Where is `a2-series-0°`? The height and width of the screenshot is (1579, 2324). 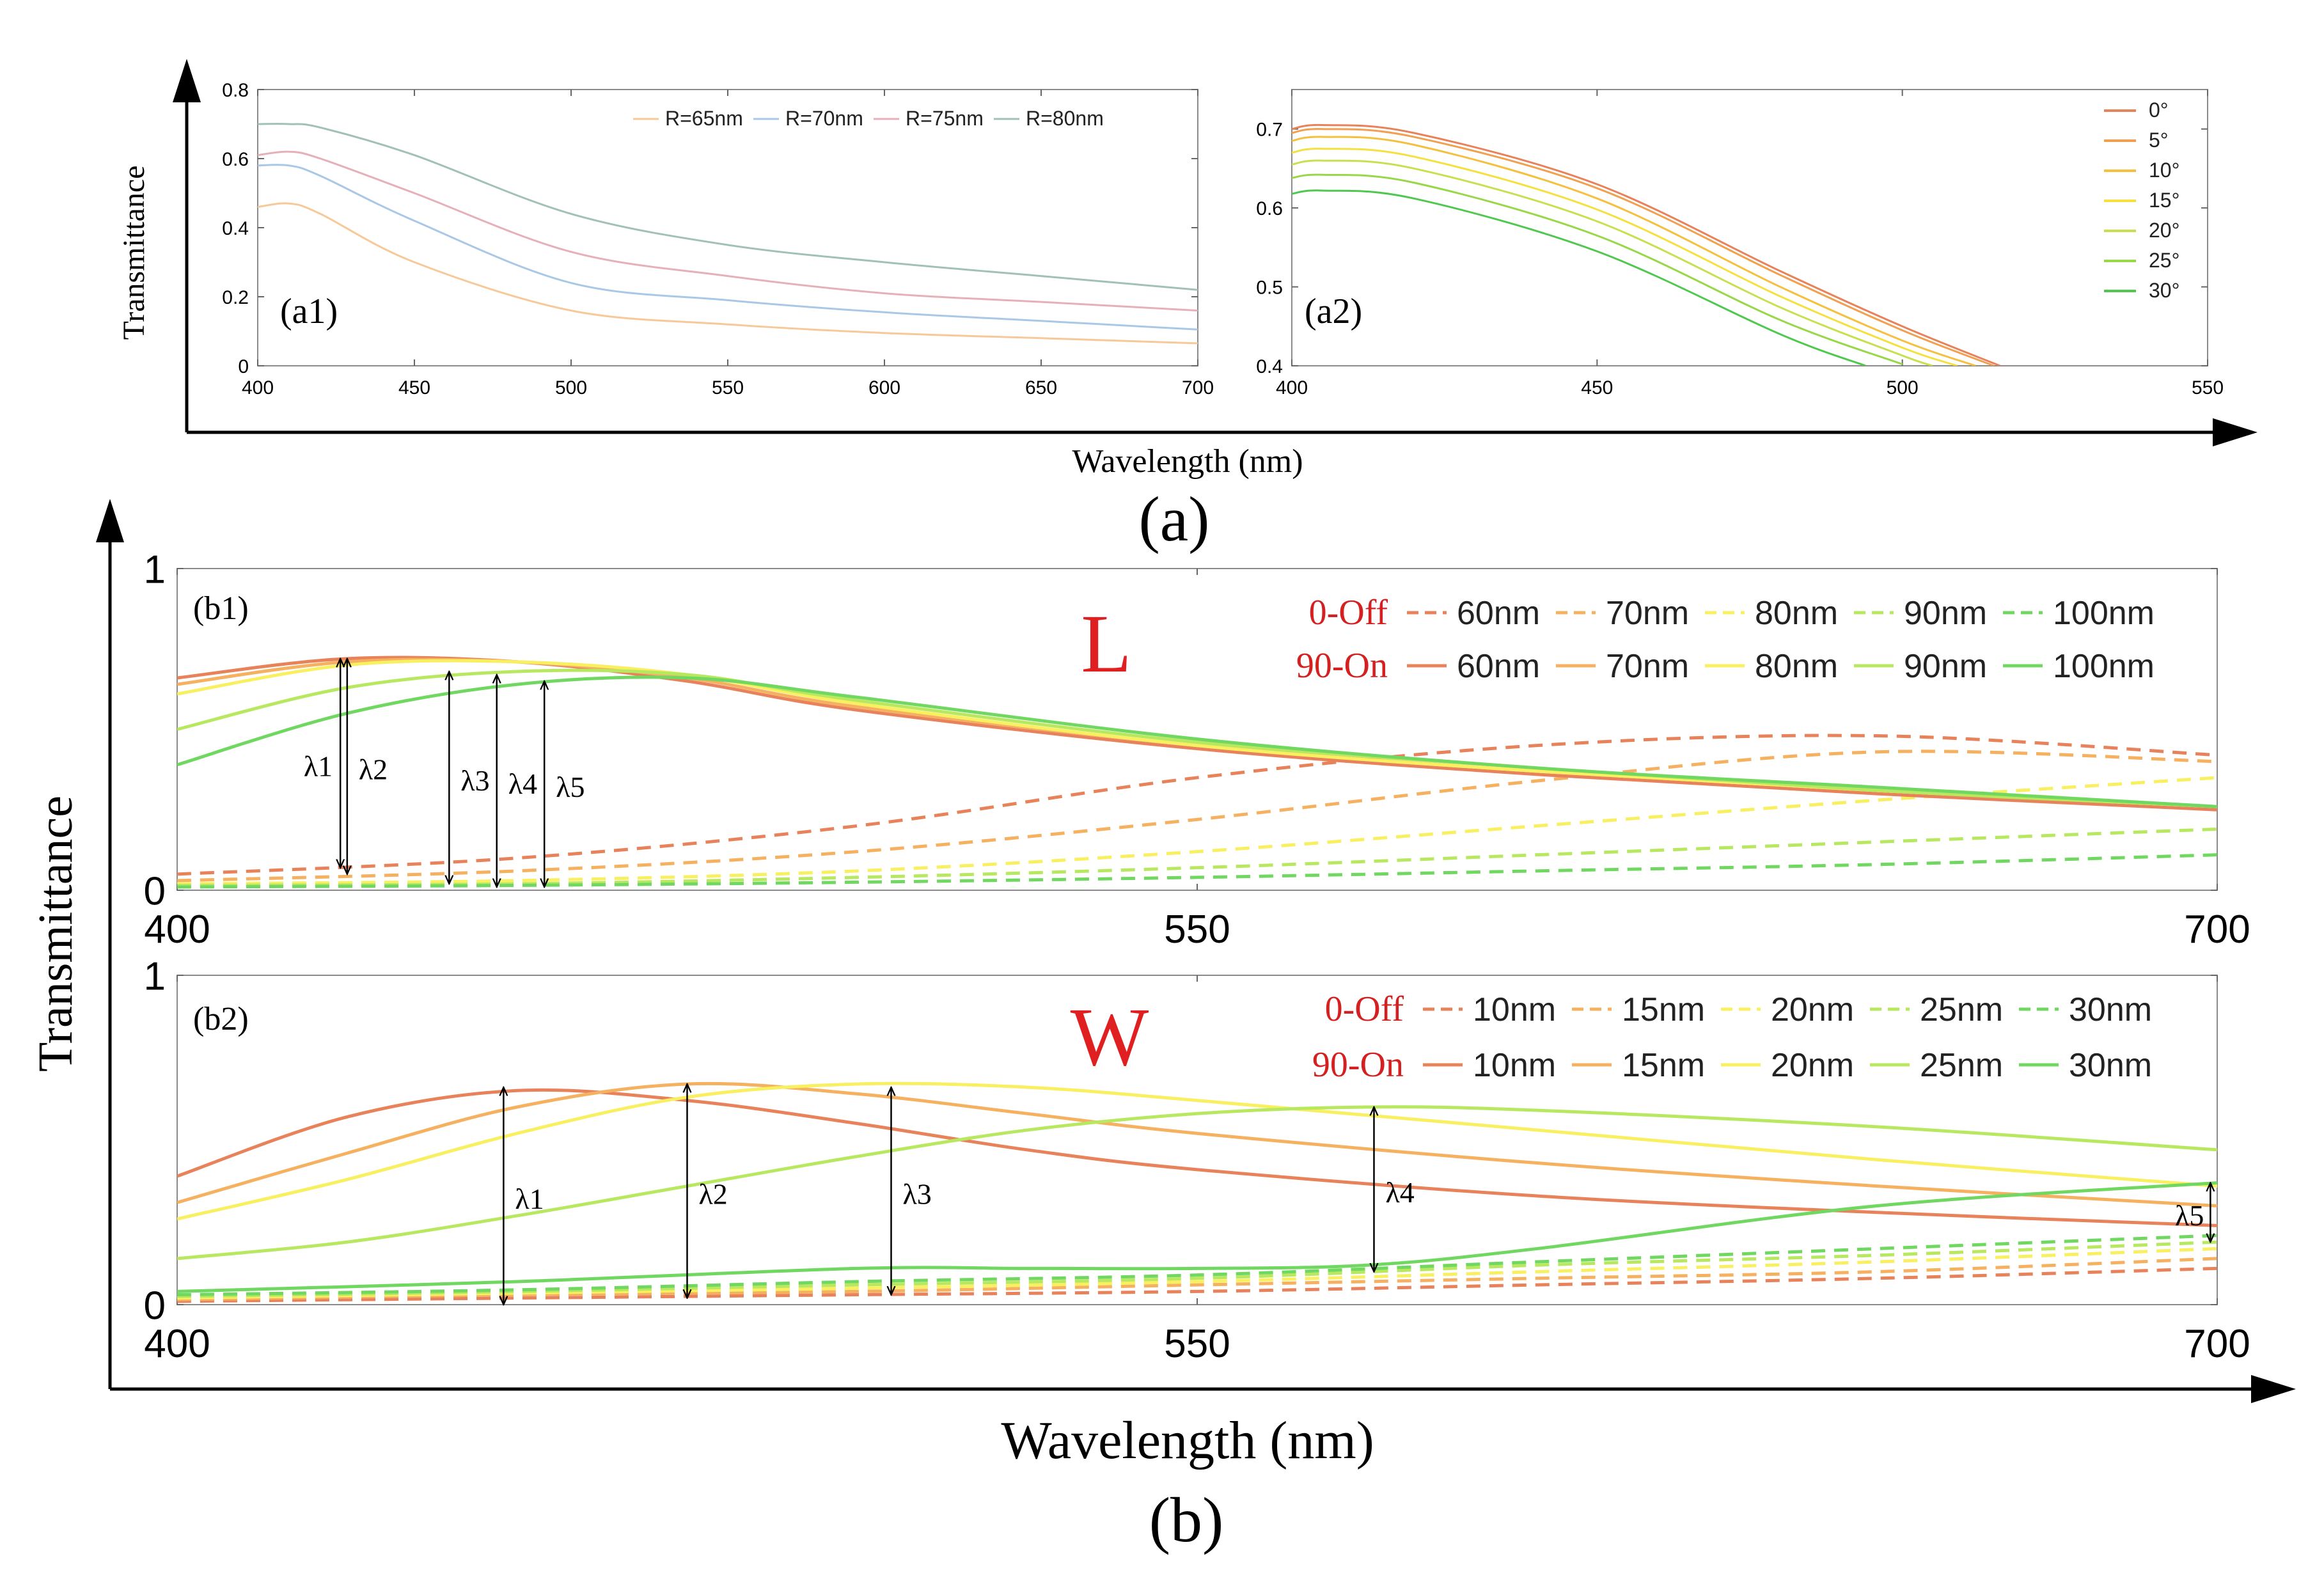 a2-series-0° is located at coordinates (1646, 245).